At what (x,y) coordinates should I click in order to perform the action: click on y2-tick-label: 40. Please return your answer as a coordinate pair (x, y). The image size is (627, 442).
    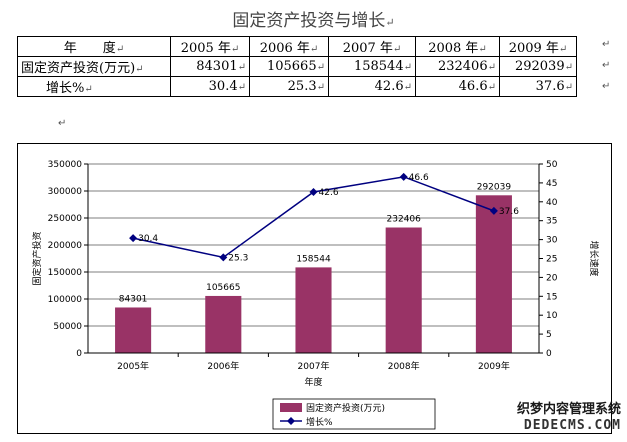
    Looking at the image, I should click on (552, 203).